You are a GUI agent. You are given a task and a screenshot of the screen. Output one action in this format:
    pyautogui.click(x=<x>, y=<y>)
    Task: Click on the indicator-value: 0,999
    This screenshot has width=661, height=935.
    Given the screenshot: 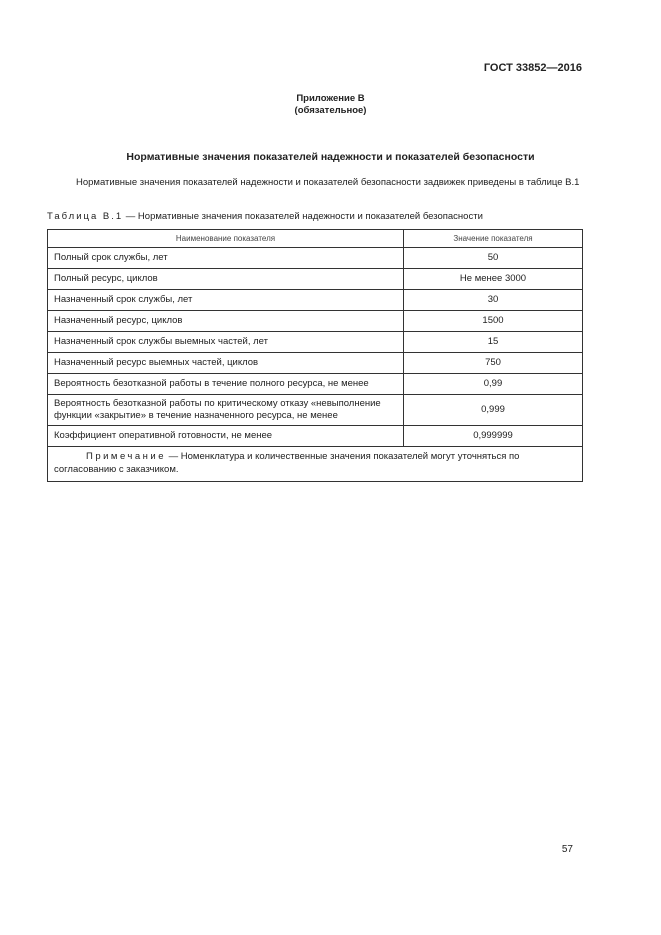 What is the action you would take?
    pyautogui.click(x=493, y=410)
    